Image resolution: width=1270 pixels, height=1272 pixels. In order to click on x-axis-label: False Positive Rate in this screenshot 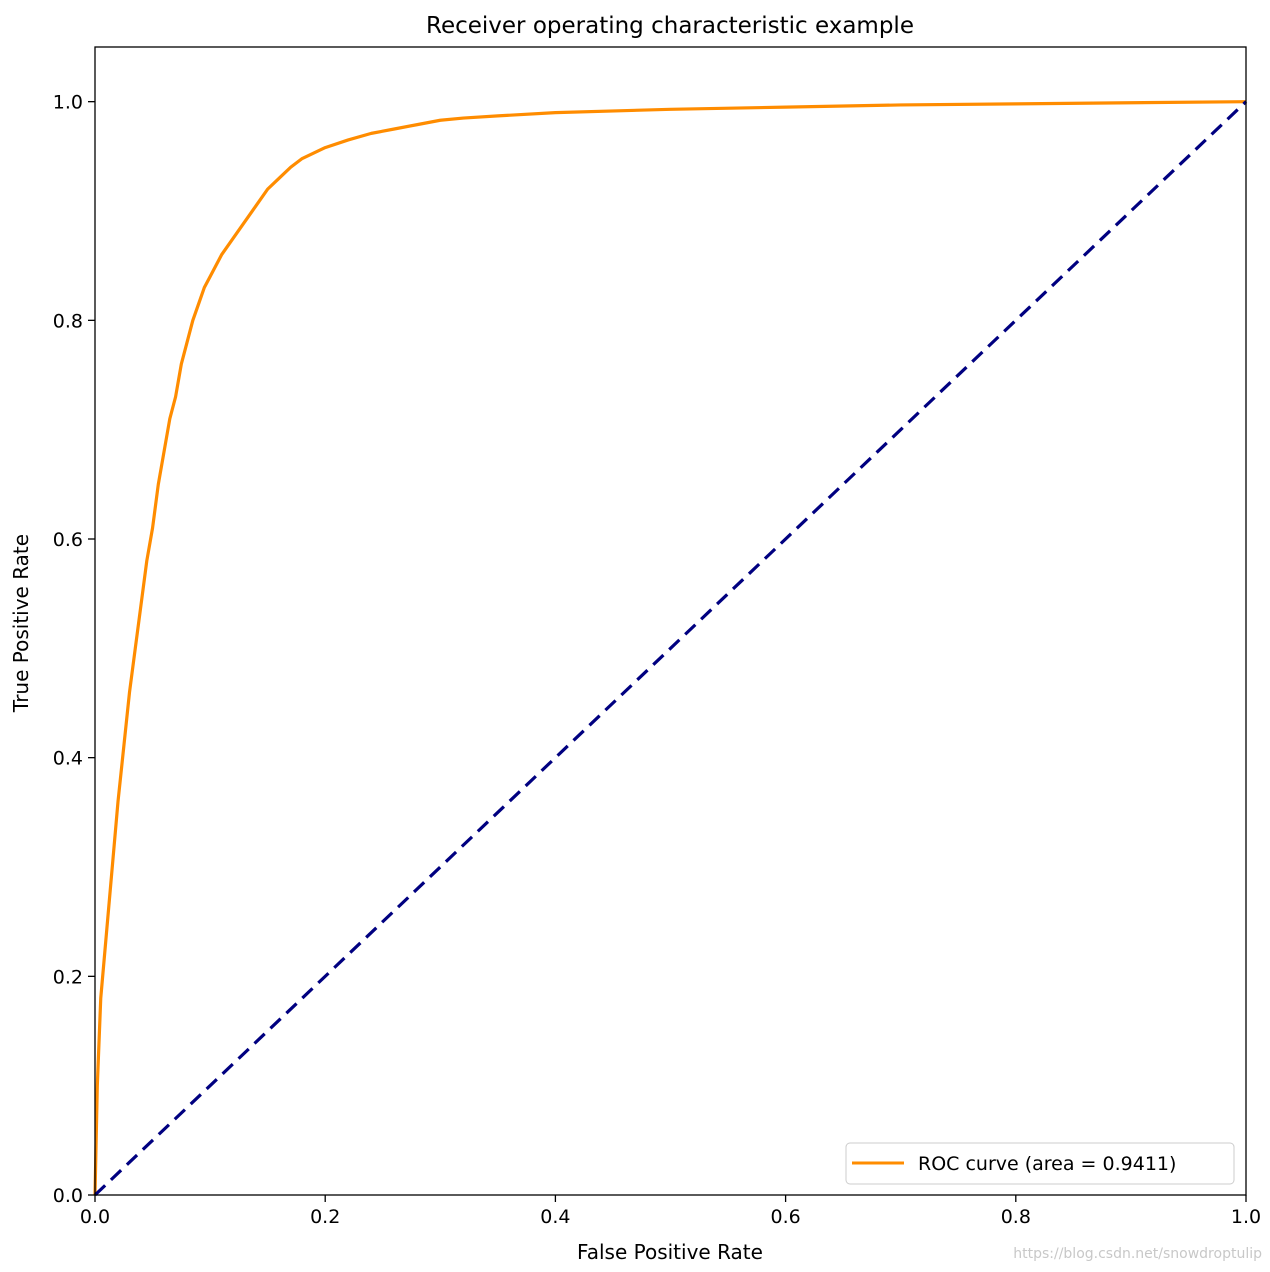, I will do `click(670, 1252)`.